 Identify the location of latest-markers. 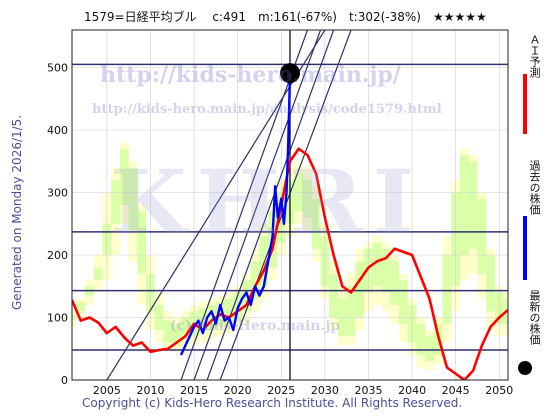
(290, 73).